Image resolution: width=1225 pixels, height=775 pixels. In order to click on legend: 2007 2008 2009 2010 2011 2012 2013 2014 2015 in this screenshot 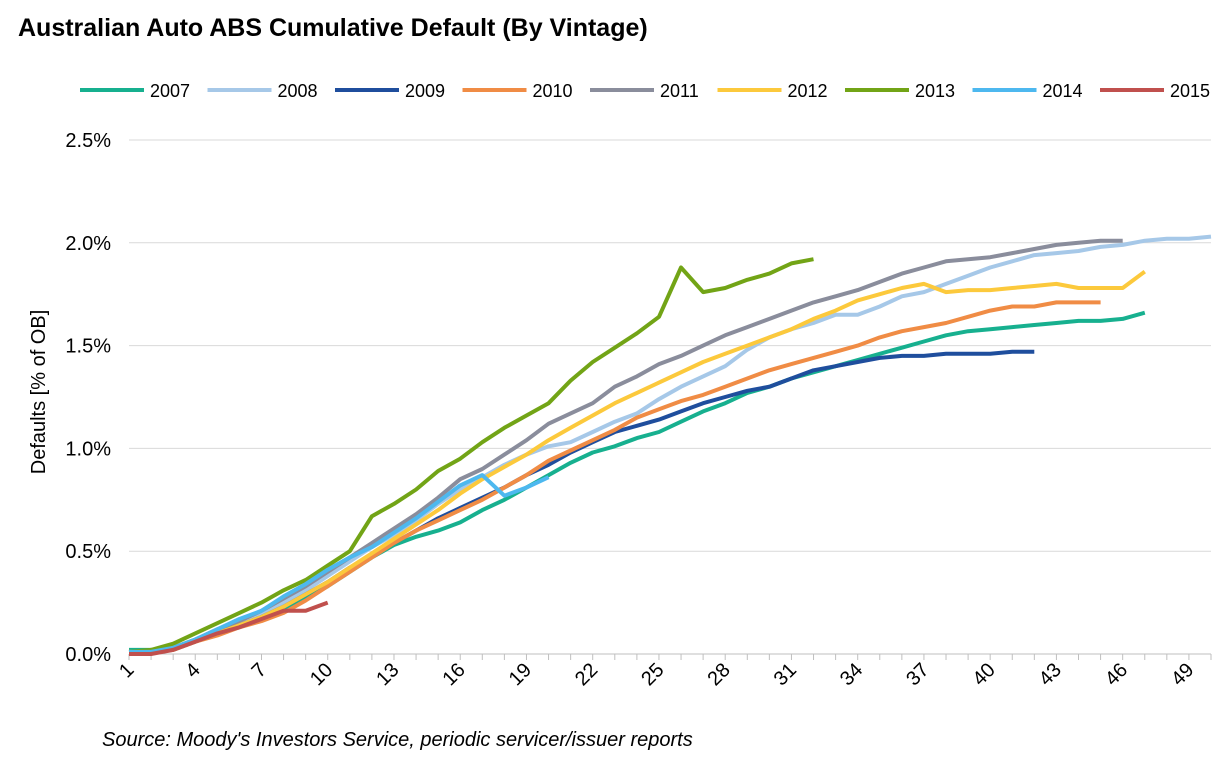, I will do `click(645, 91)`.